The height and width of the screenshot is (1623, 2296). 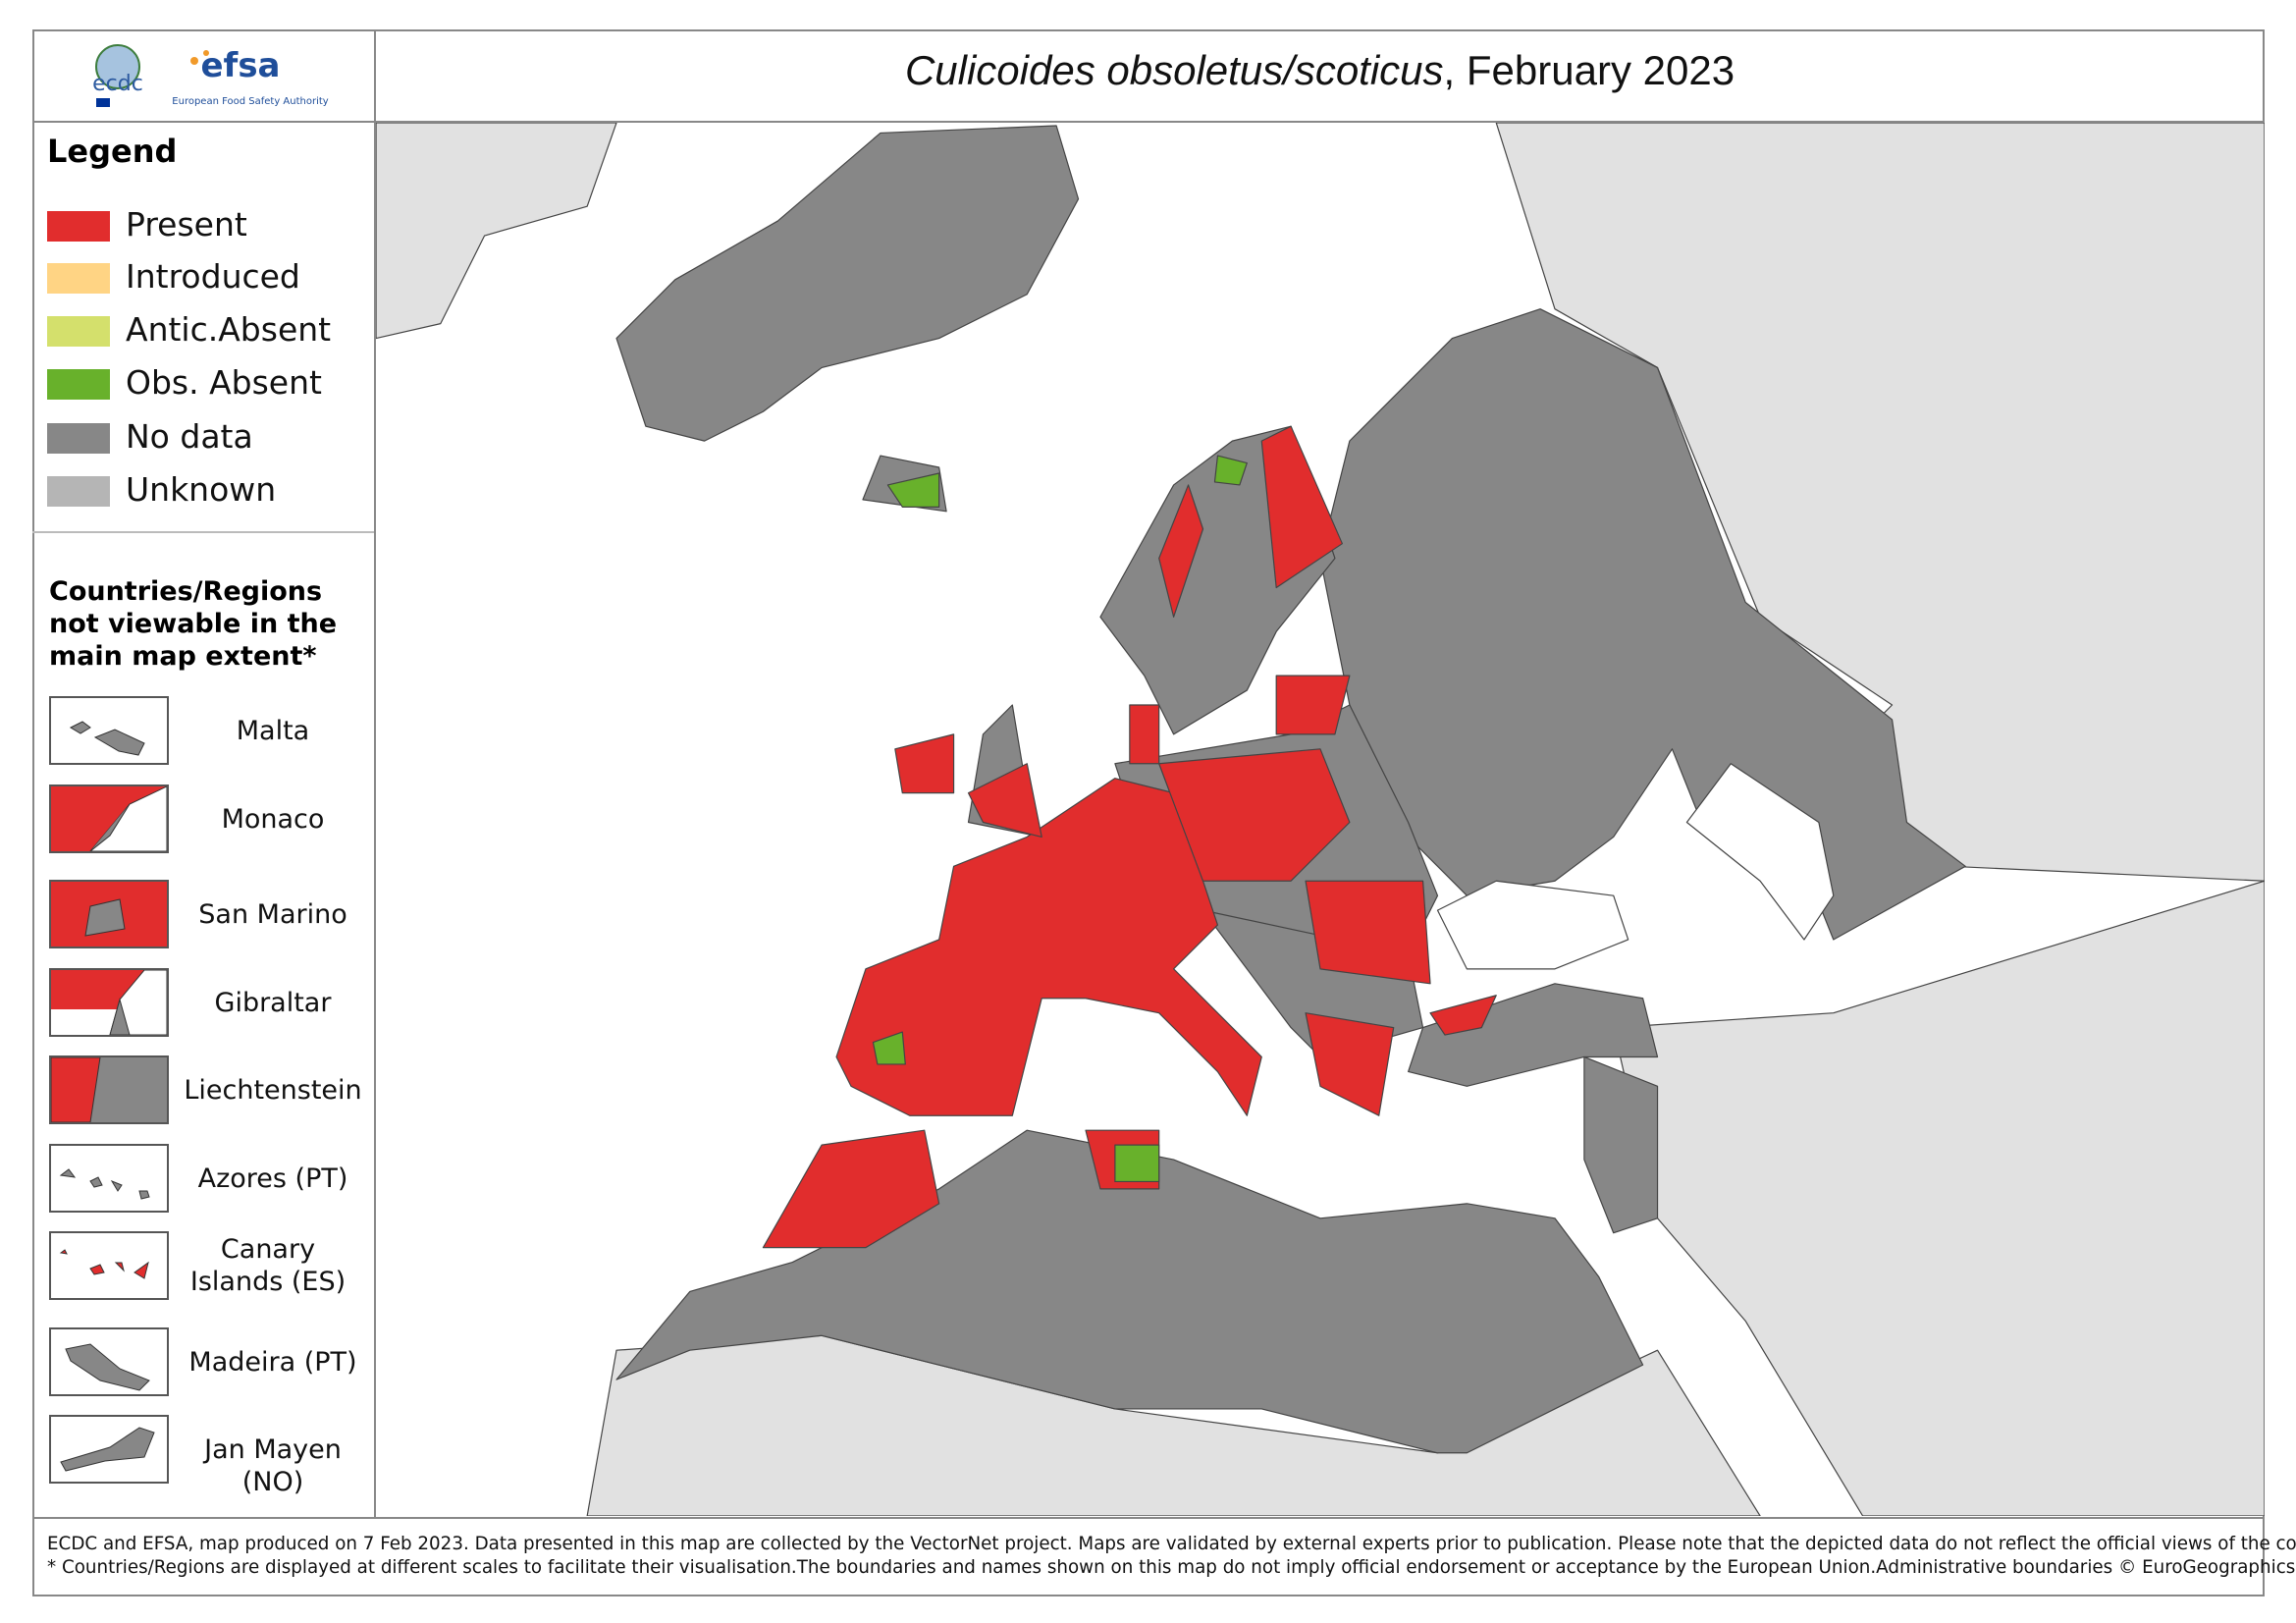 What do you see at coordinates (213, 276) in the screenshot?
I see `legend-label: Introduced` at bounding box center [213, 276].